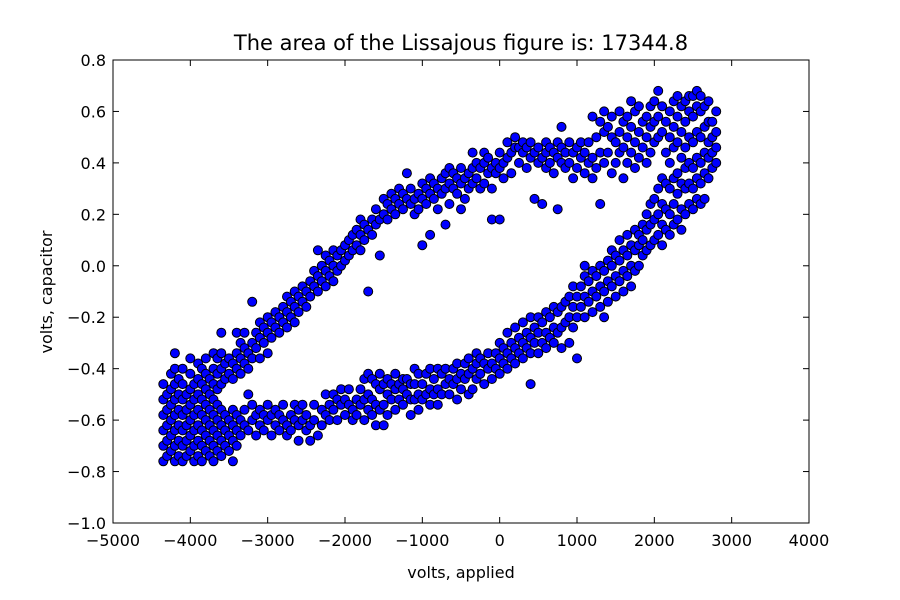 Image resolution: width=900 pixels, height=600 pixels. What do you see at coordinates (86, 472) in the screenshot?
I see `y-tick-label: −0.8` at bounding box center [86, 472].